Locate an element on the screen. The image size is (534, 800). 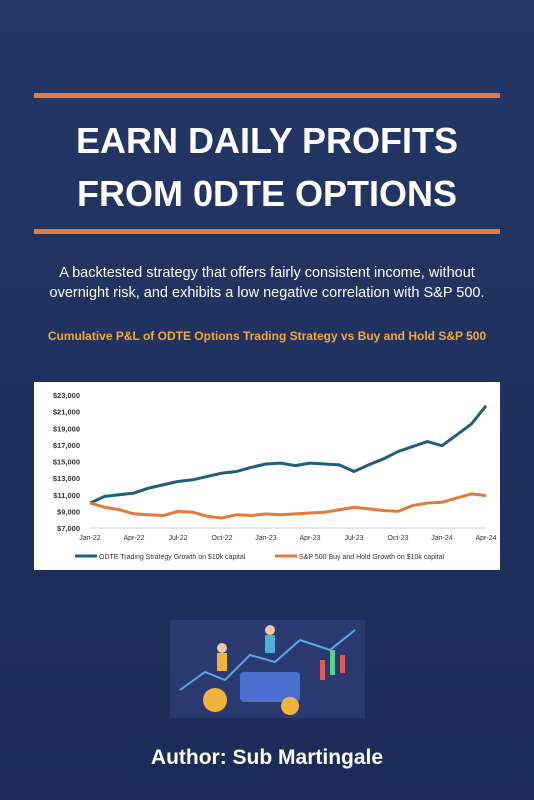
x-tick-label: Apr-24 is located at coordinates (485, 538).